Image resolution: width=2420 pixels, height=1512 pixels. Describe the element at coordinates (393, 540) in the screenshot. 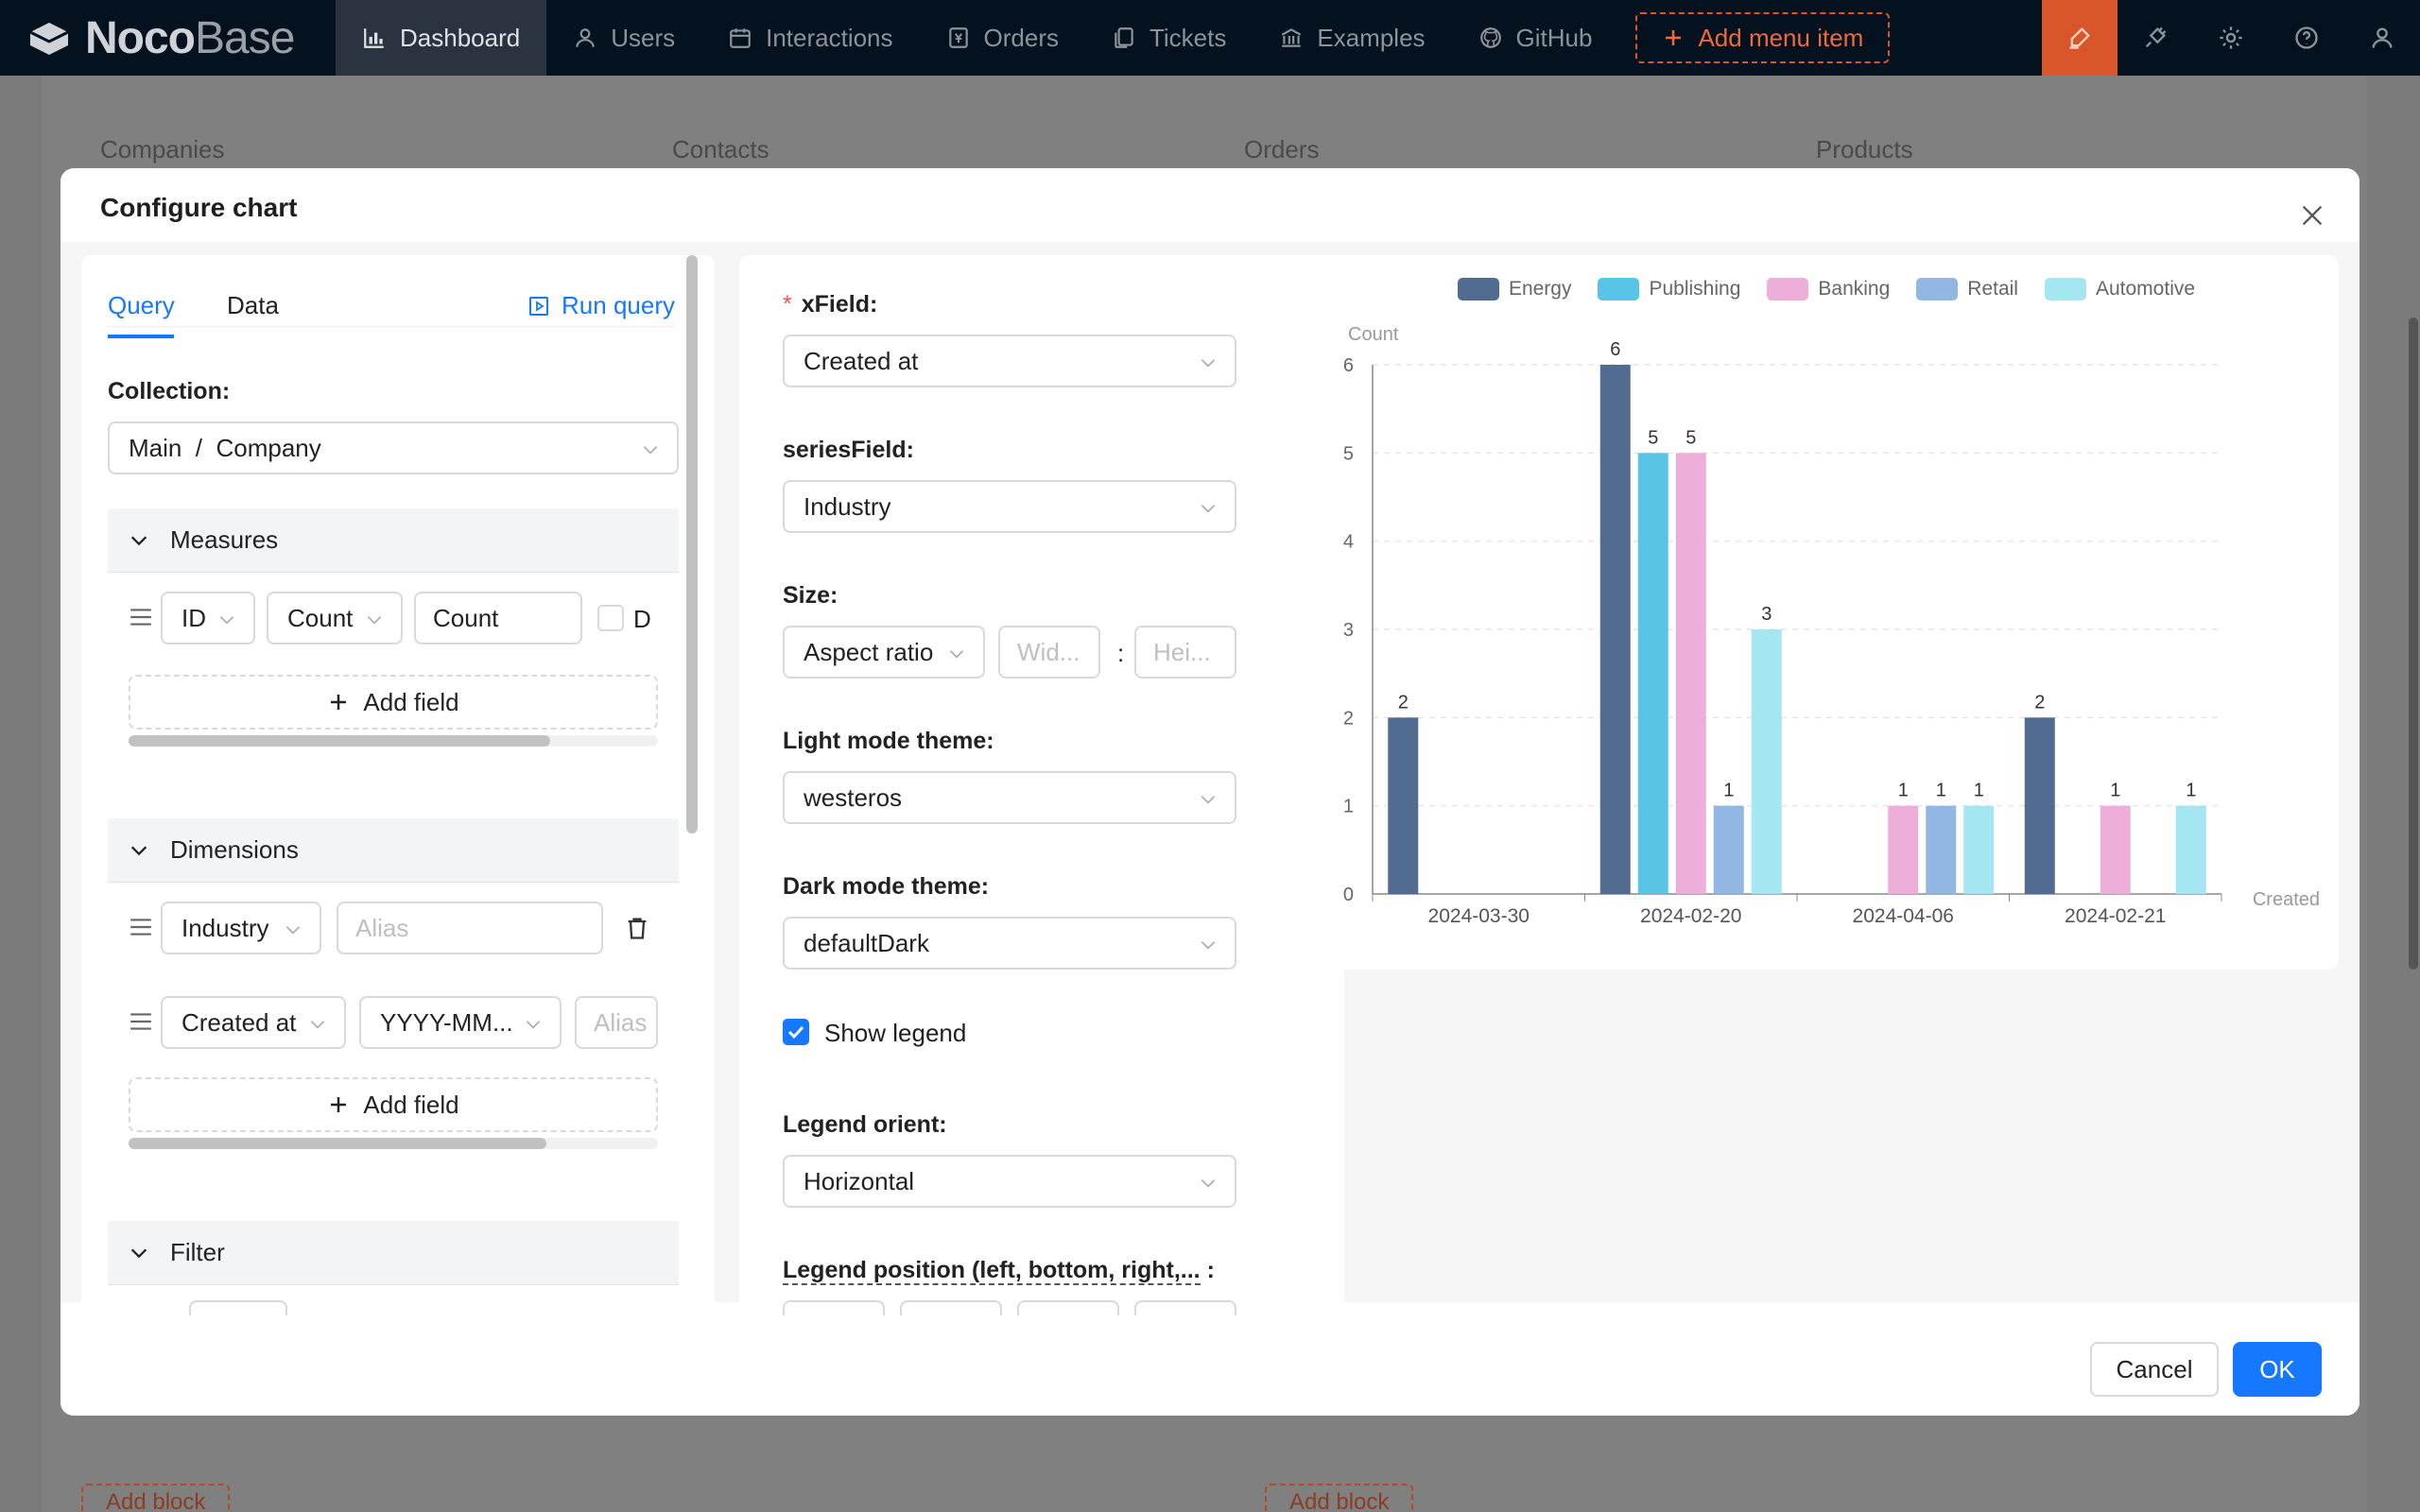

I see `measures-section-header: Measures` at that location.